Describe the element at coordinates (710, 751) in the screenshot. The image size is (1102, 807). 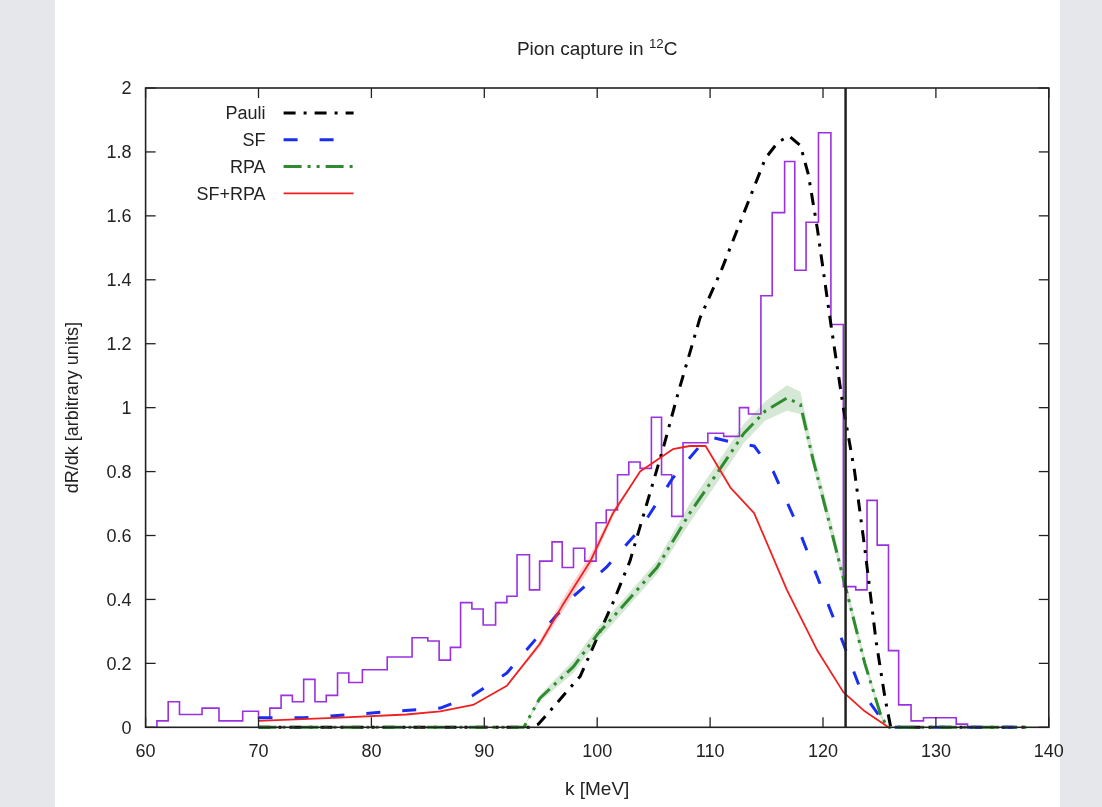
I see `x-tick-label: 110` at that location.